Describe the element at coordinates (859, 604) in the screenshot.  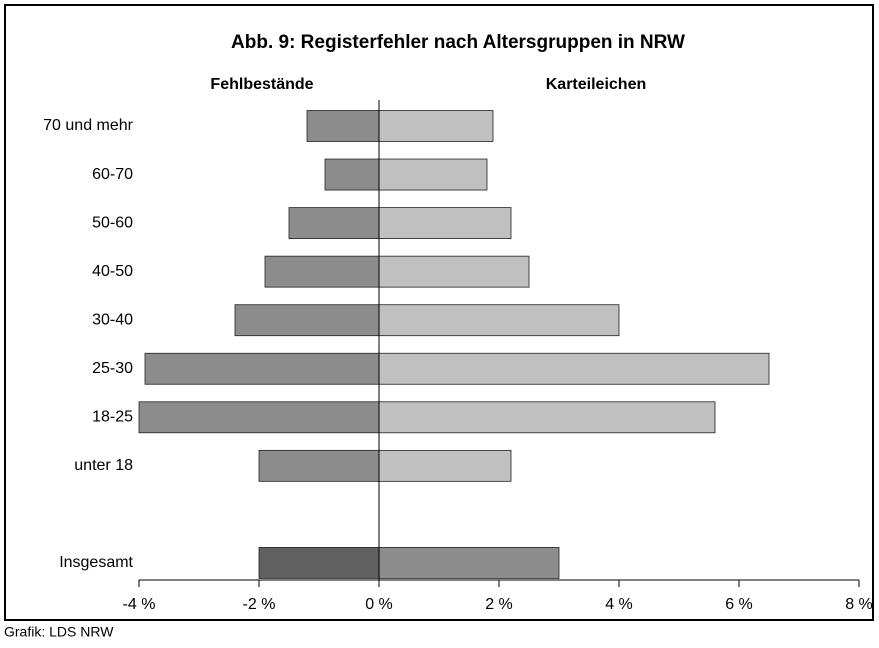
I see `x-tick-label: 8 %` at that location.